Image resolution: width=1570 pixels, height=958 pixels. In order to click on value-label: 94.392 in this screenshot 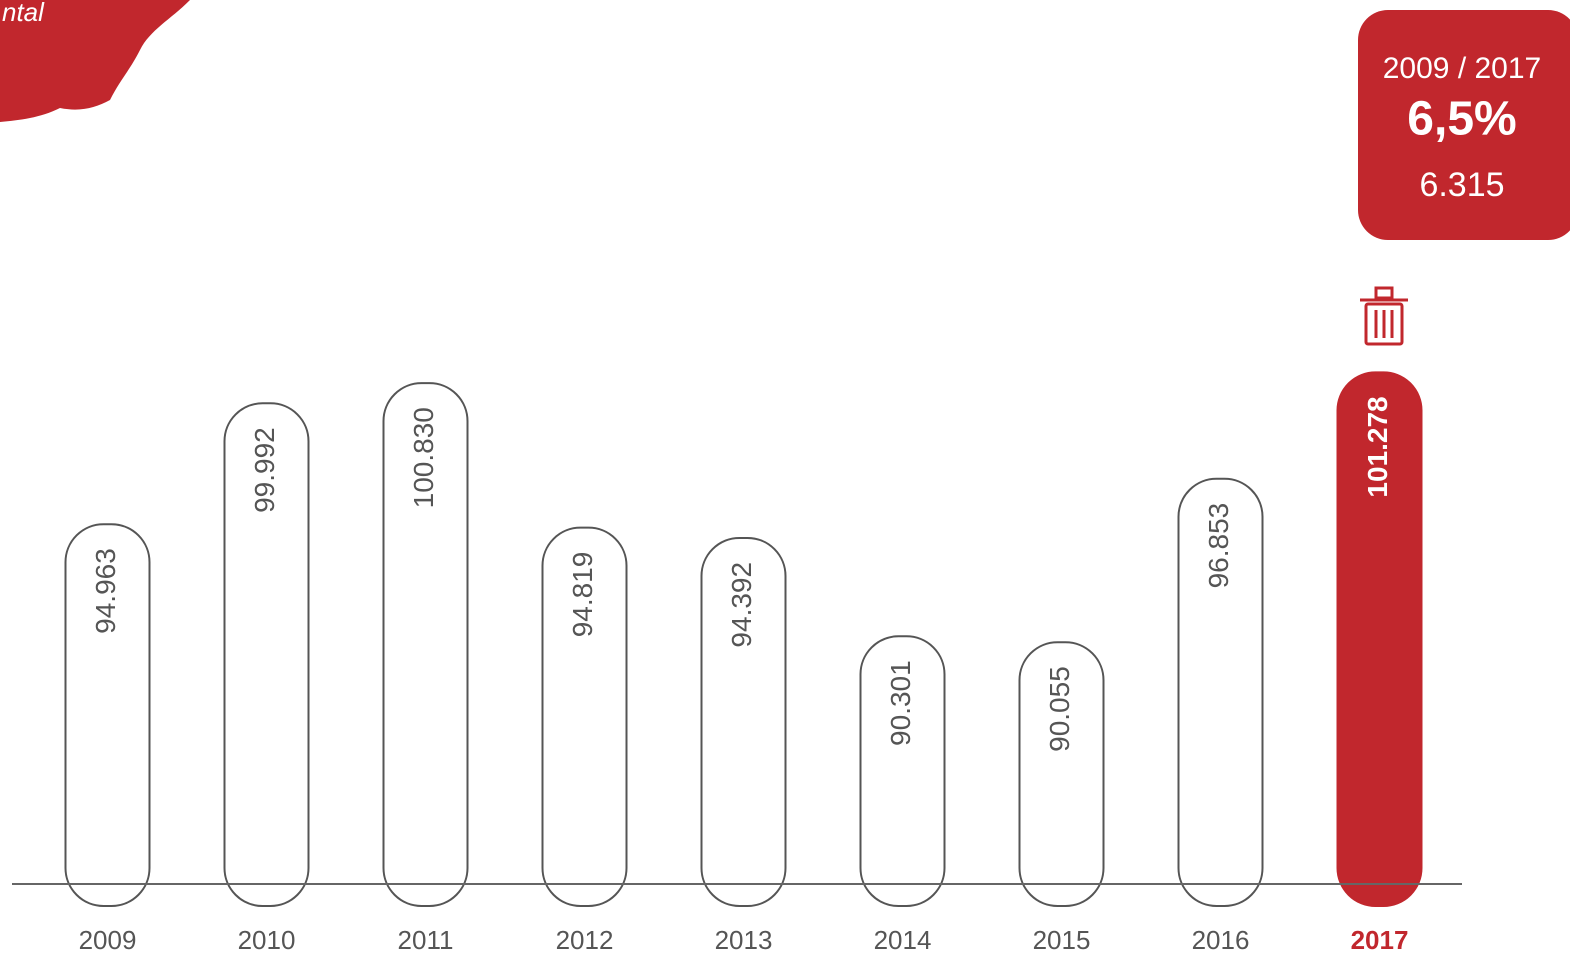, I will do `click(741, 605)`.